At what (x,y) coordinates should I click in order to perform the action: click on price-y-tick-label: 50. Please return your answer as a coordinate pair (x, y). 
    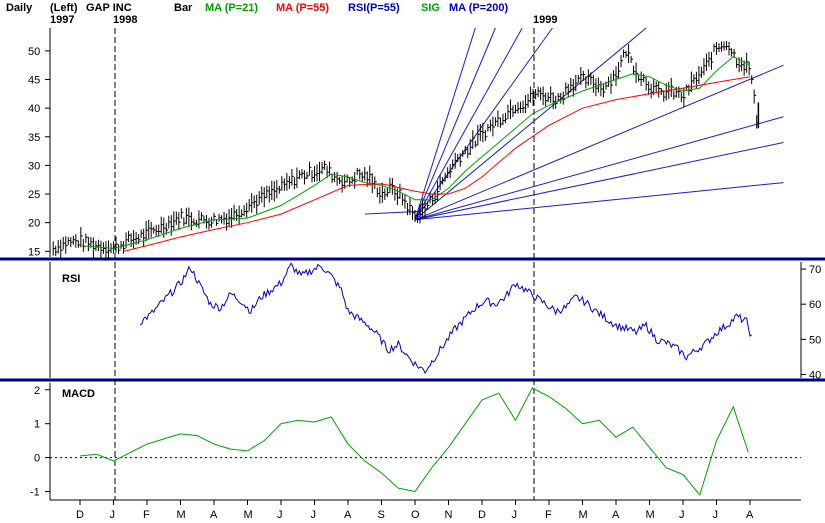
    Looking at the image, I should click on (34, 52).